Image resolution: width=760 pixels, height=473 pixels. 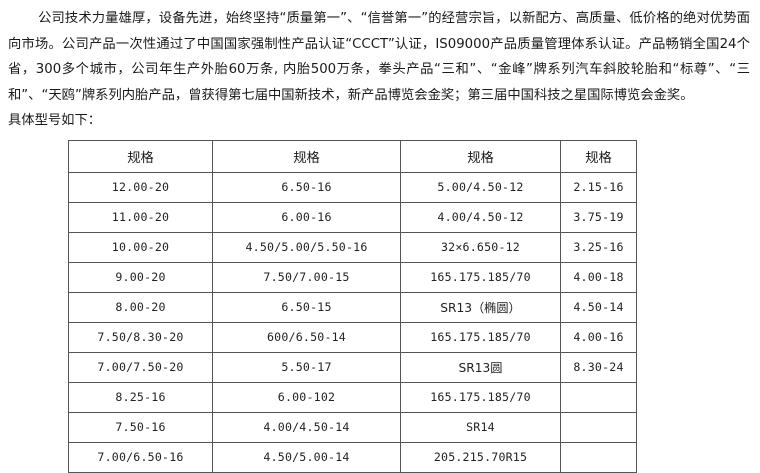 What do you see at coordinates (480, 457) in the screenshot?
I see `cell-spec-col3: 205.215.70R15` at bounding box center [480, 457].